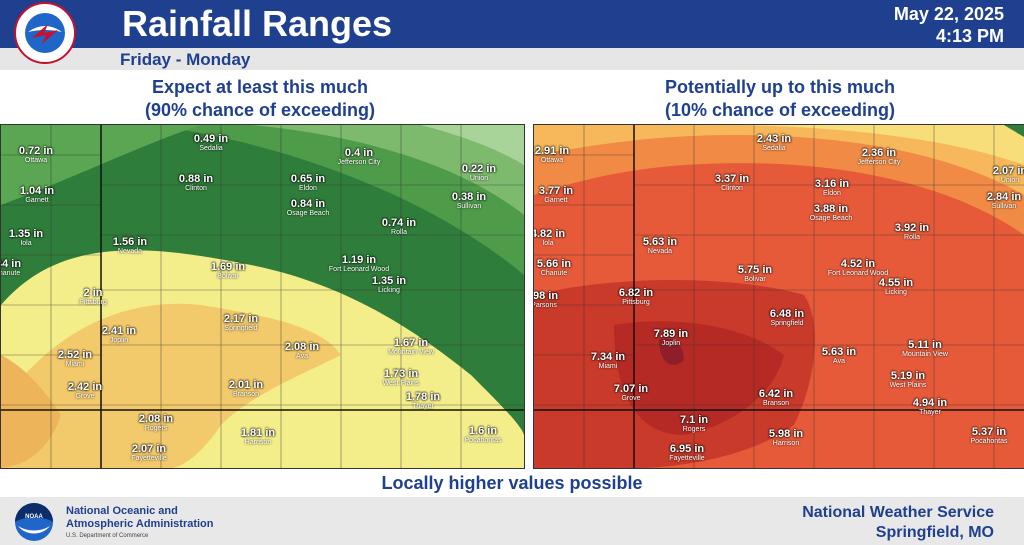 This screenshot has width=1024, height=545. I want to click on issue-time: 4:13 PM, so click(969, 36).